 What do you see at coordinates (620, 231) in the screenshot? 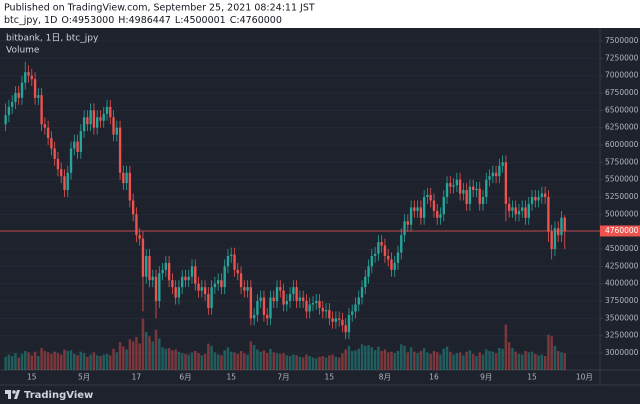
I see `last-price-box` at bounding box center [620, 231].